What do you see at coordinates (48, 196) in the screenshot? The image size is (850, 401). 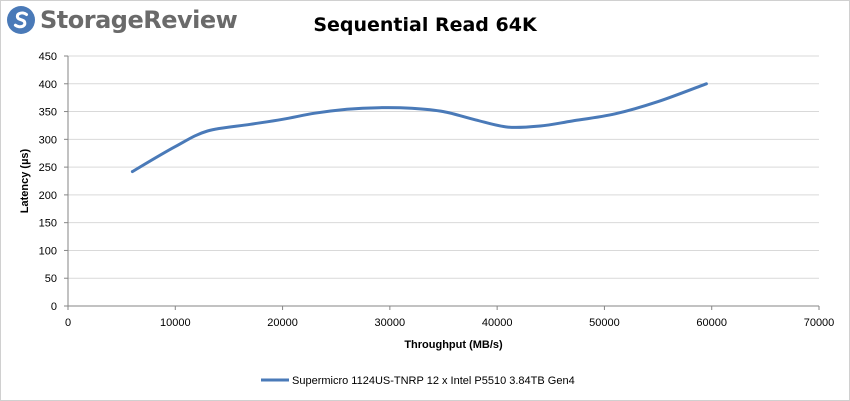 I see `y-tick-label: 200` at bounding box center [48, 196].